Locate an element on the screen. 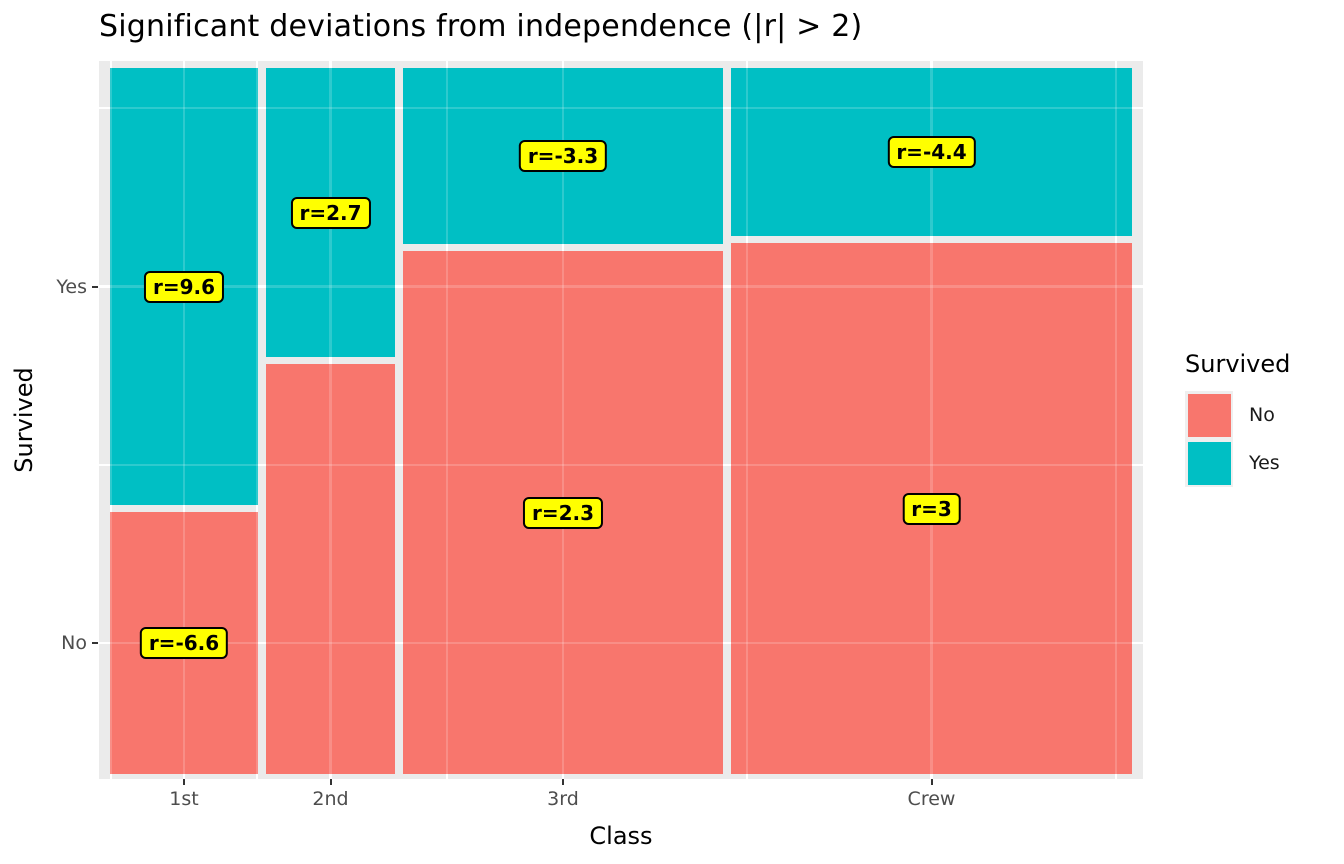  residual-label: r=-4.4 is located at coordinates (931, 152).